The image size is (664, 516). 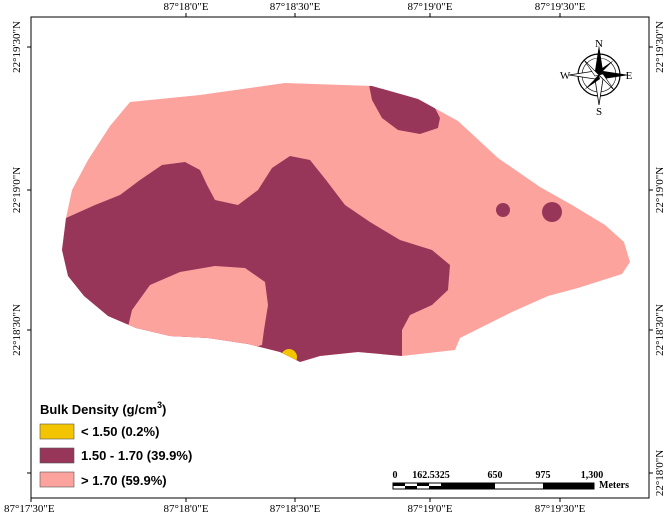 I want to click on legend-title: Bulk Density (g/cm3), so click(x=103, y=408).